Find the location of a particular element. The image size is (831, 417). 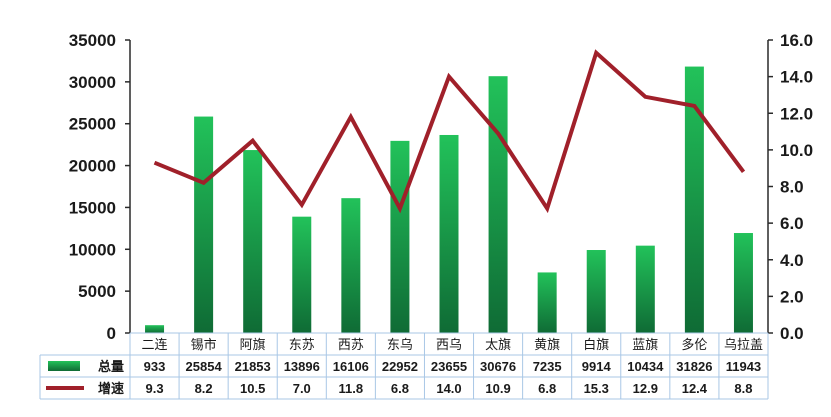

table-cell: 22952 is located at coordinates (400, 366).